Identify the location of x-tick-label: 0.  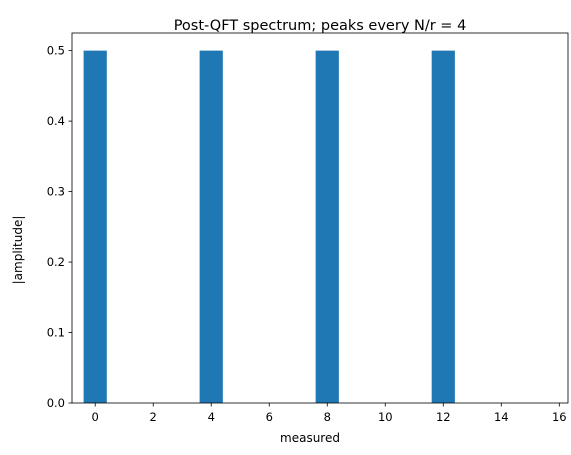
(95, 417).